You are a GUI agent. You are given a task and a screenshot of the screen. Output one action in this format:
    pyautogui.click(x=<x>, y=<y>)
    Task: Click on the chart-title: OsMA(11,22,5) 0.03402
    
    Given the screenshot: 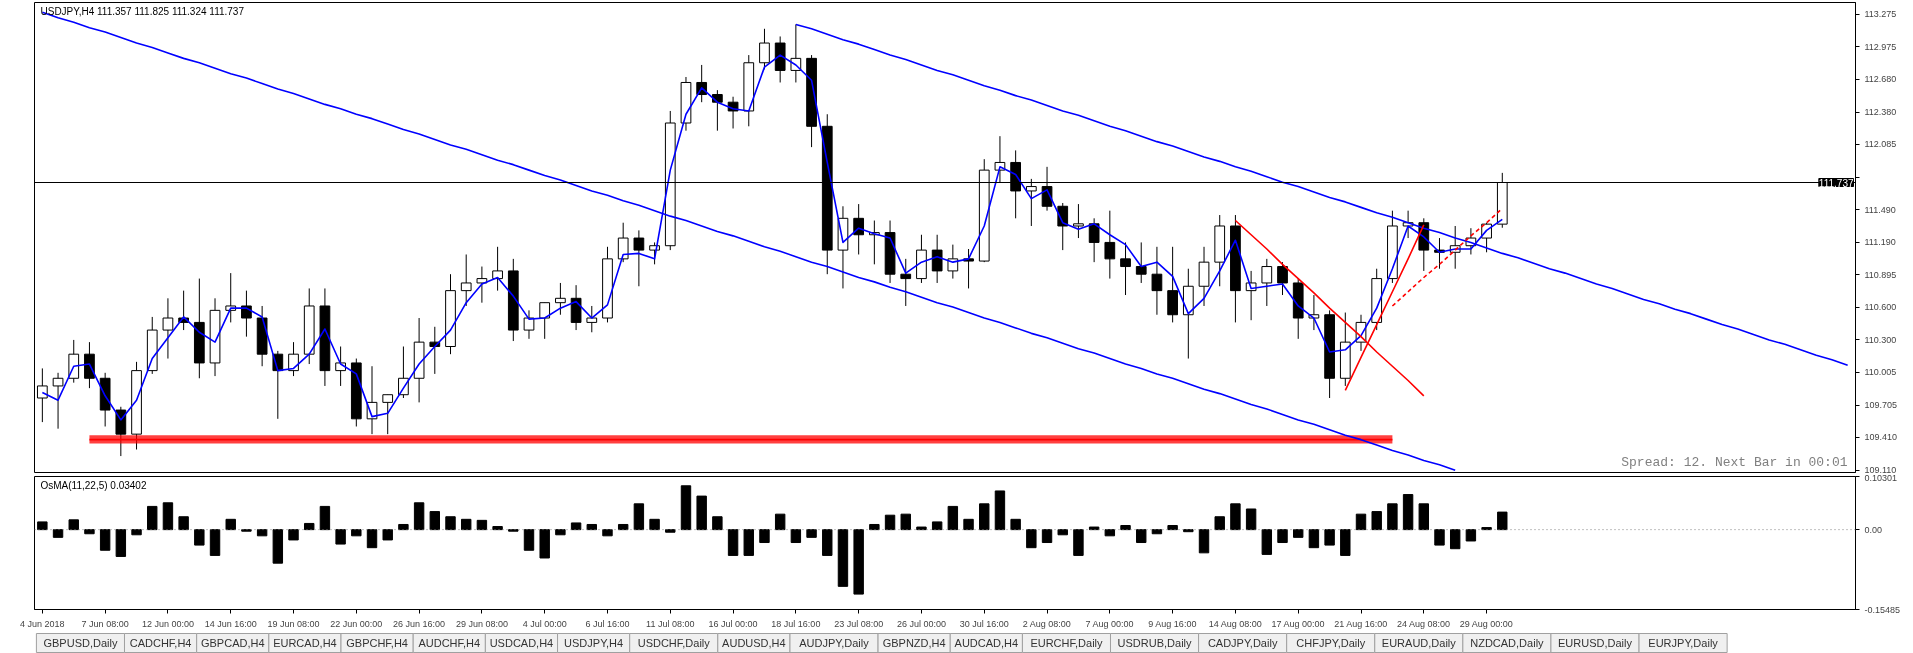 What is the action you would take?
    pyautogui.click(x=93, y=485)
    